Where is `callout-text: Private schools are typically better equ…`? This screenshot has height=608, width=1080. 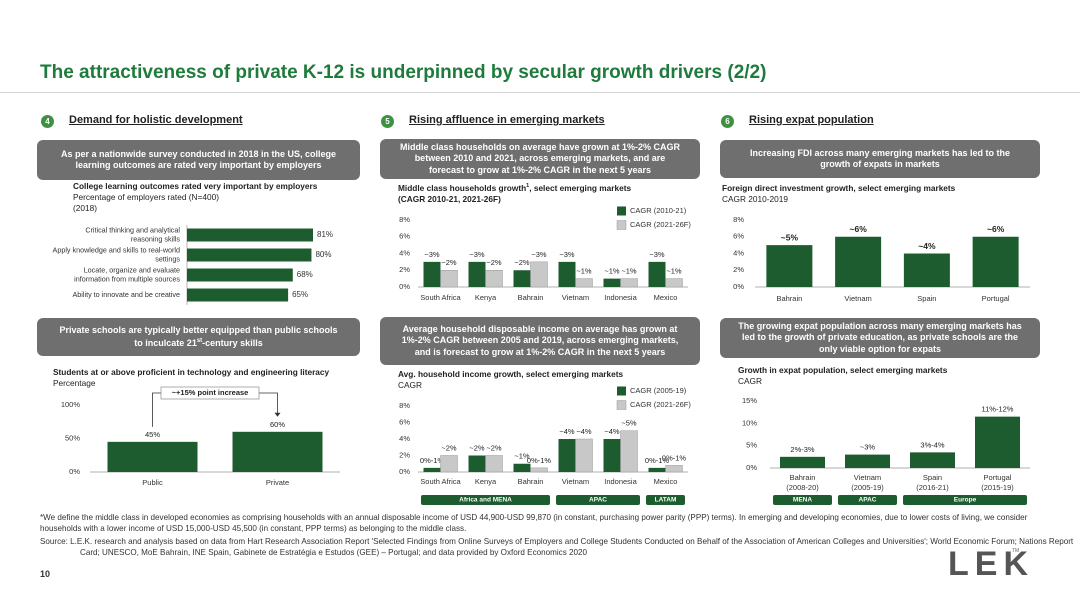 callout-text: Private schools are typically better equ… is located at coordinates (198, 337).